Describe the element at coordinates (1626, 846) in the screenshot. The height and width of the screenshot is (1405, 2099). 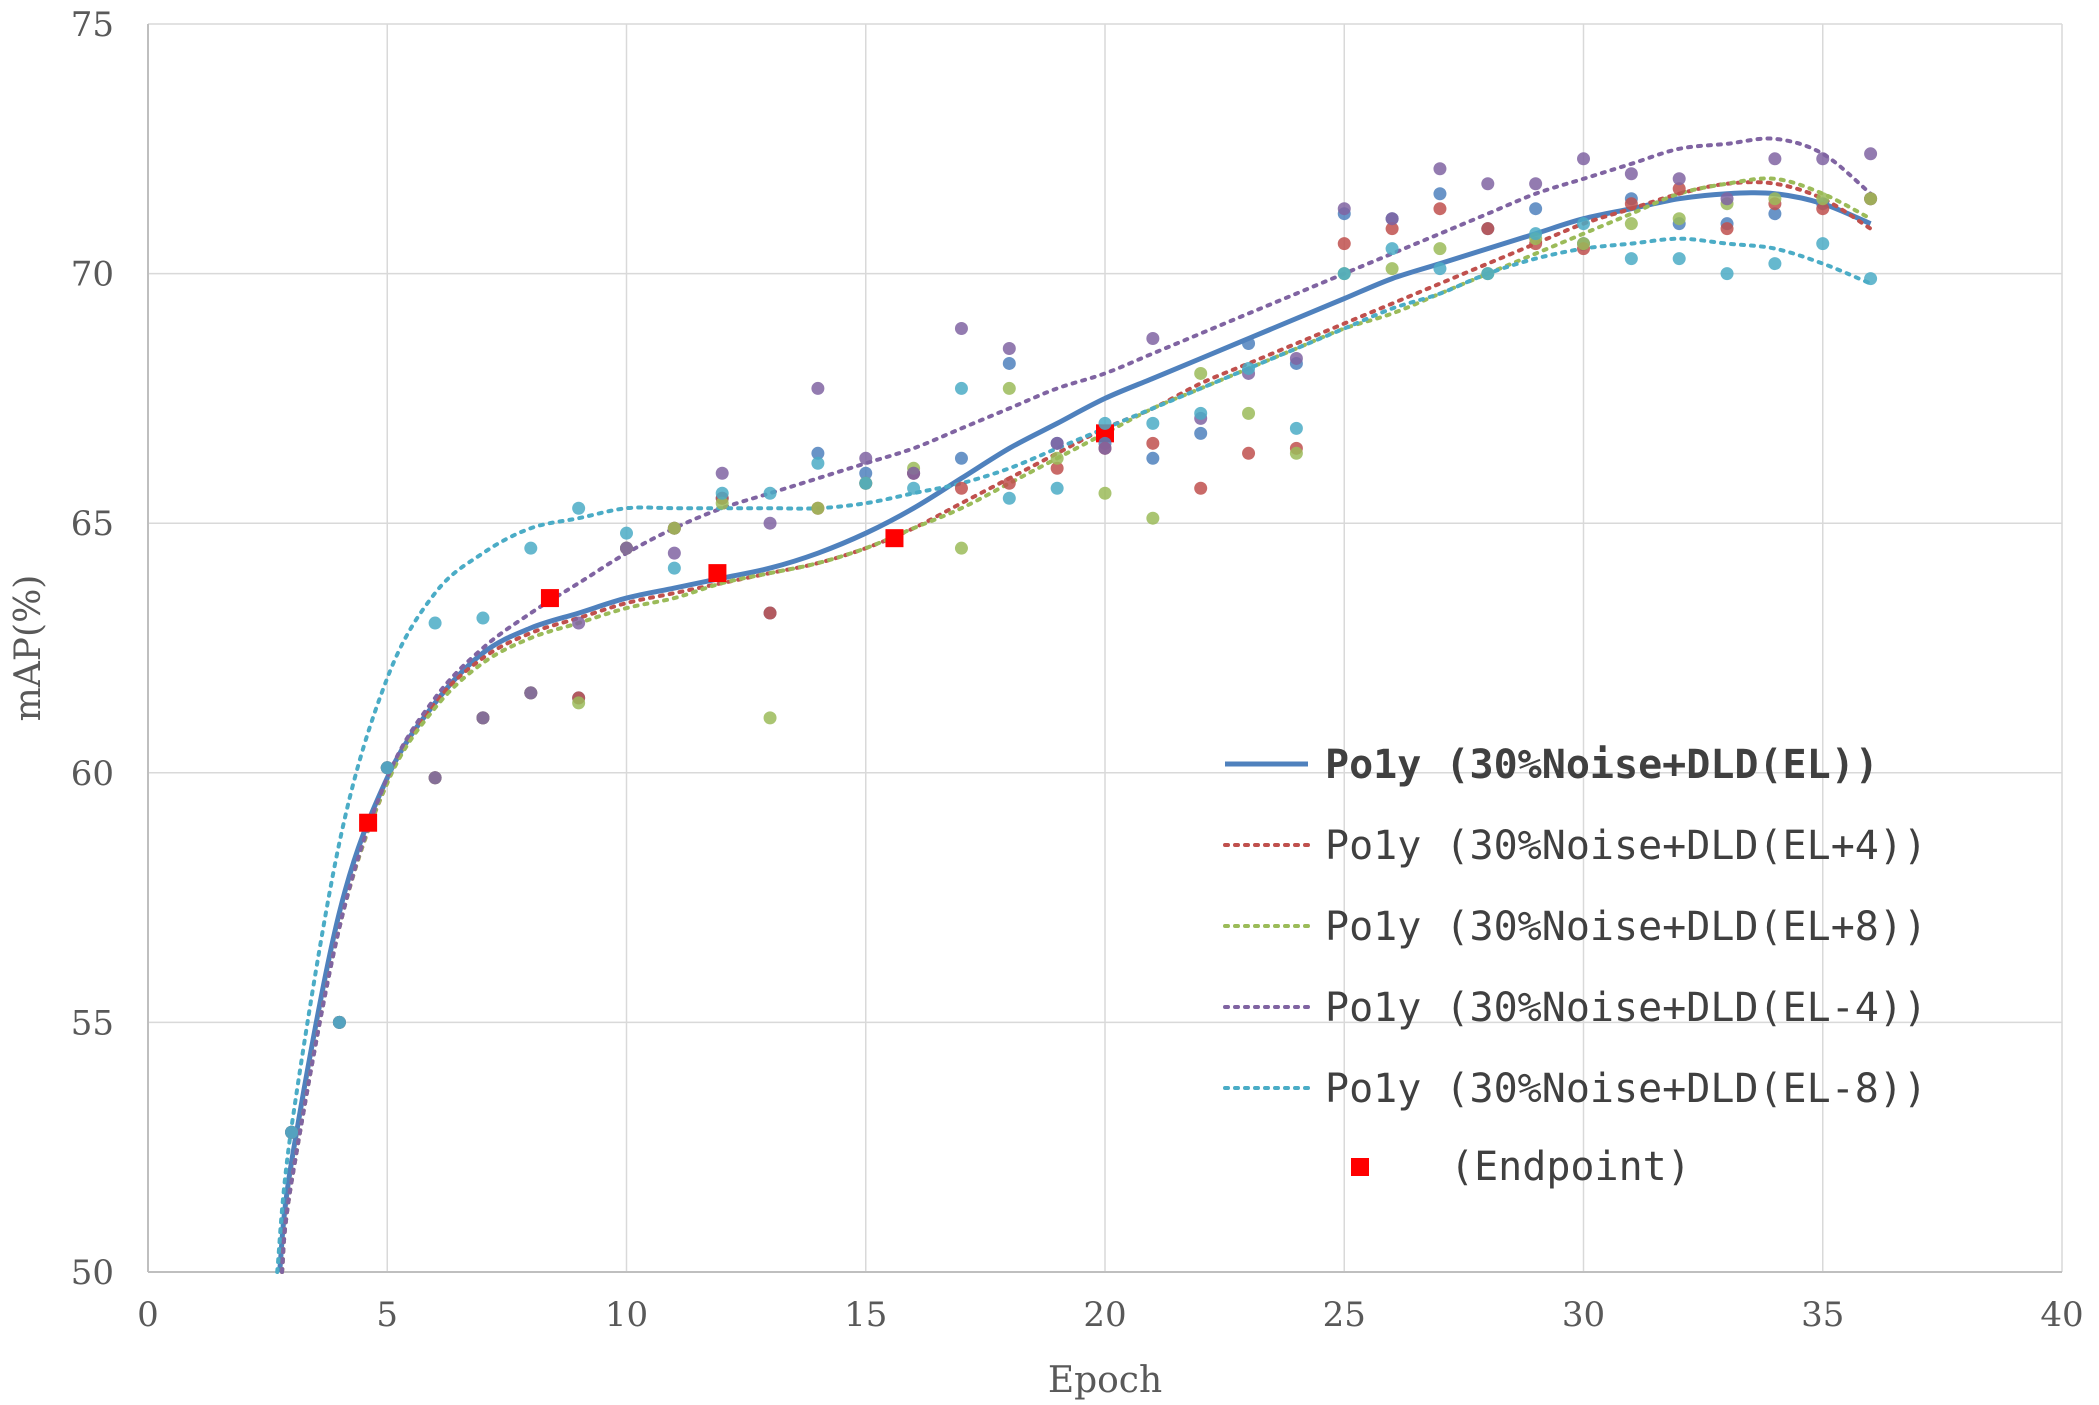
I see `legend-label-po1y-30-noise-dld-el-4: Po1y (30%Noise+DLD(EL+4))` at that location.